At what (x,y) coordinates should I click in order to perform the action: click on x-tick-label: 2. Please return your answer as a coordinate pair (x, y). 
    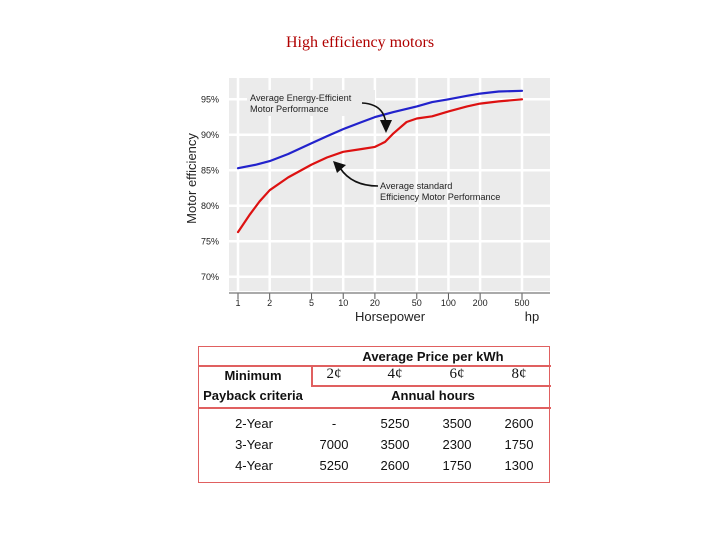
    Looking at the image, I should click on (269, 303).